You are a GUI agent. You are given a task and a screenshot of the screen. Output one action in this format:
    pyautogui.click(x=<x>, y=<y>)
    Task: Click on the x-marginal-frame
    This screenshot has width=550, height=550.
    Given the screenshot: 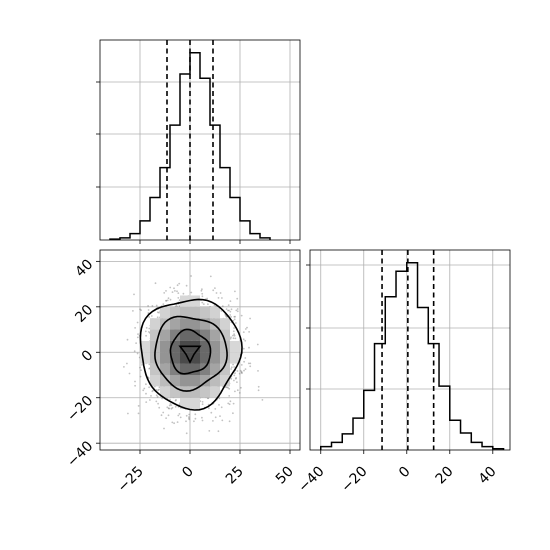 What is the action you would take?
    pyautogui.click(x=200, y=140)
    